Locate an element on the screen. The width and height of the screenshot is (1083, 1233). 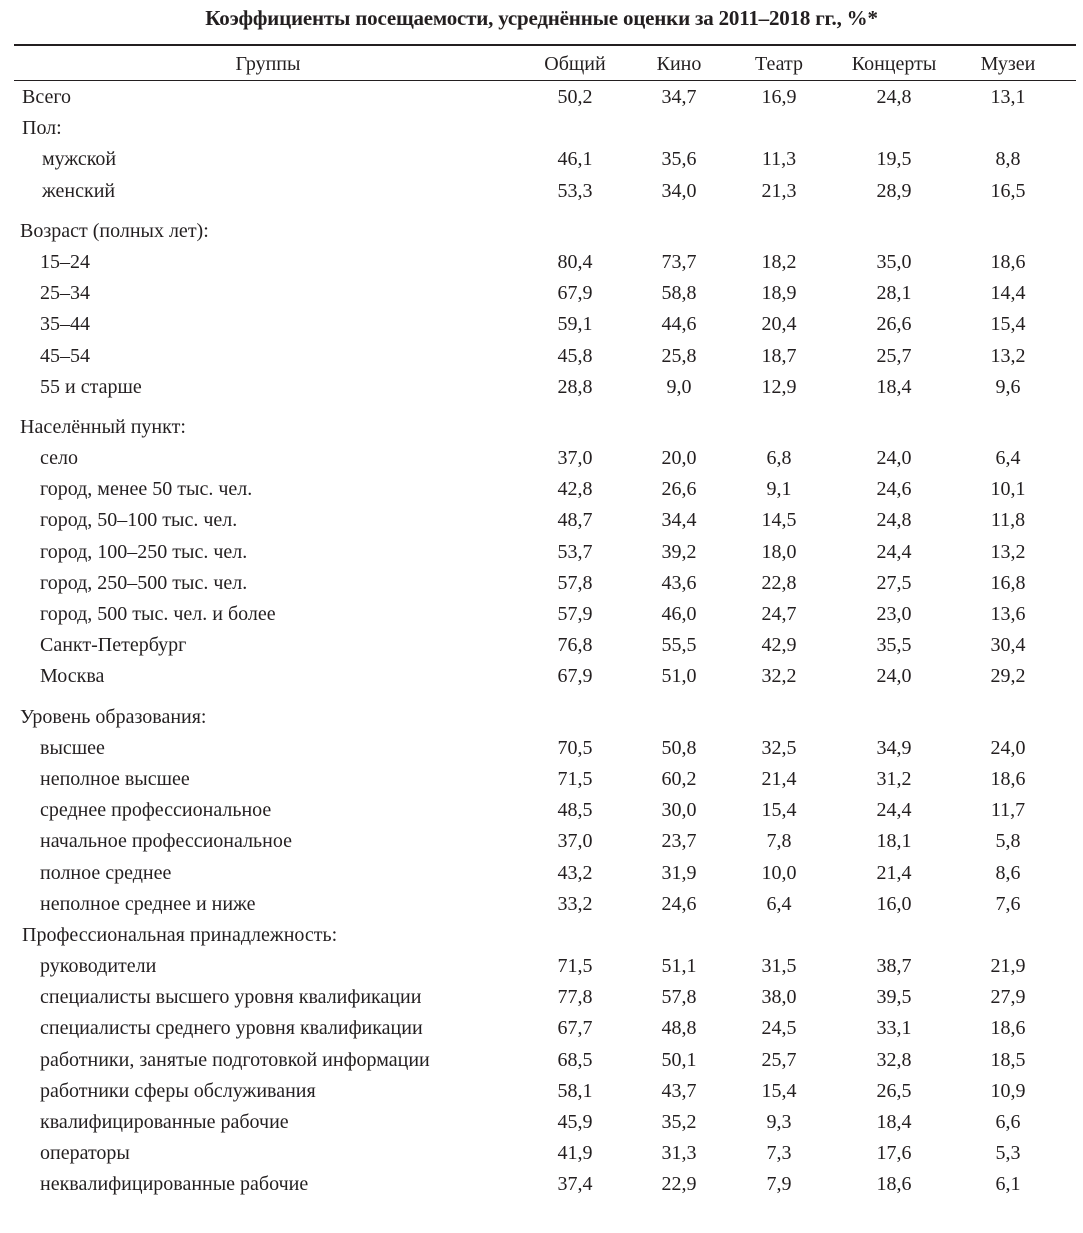
value-cell: 5,3 is located at coordinates (1008, 1153).